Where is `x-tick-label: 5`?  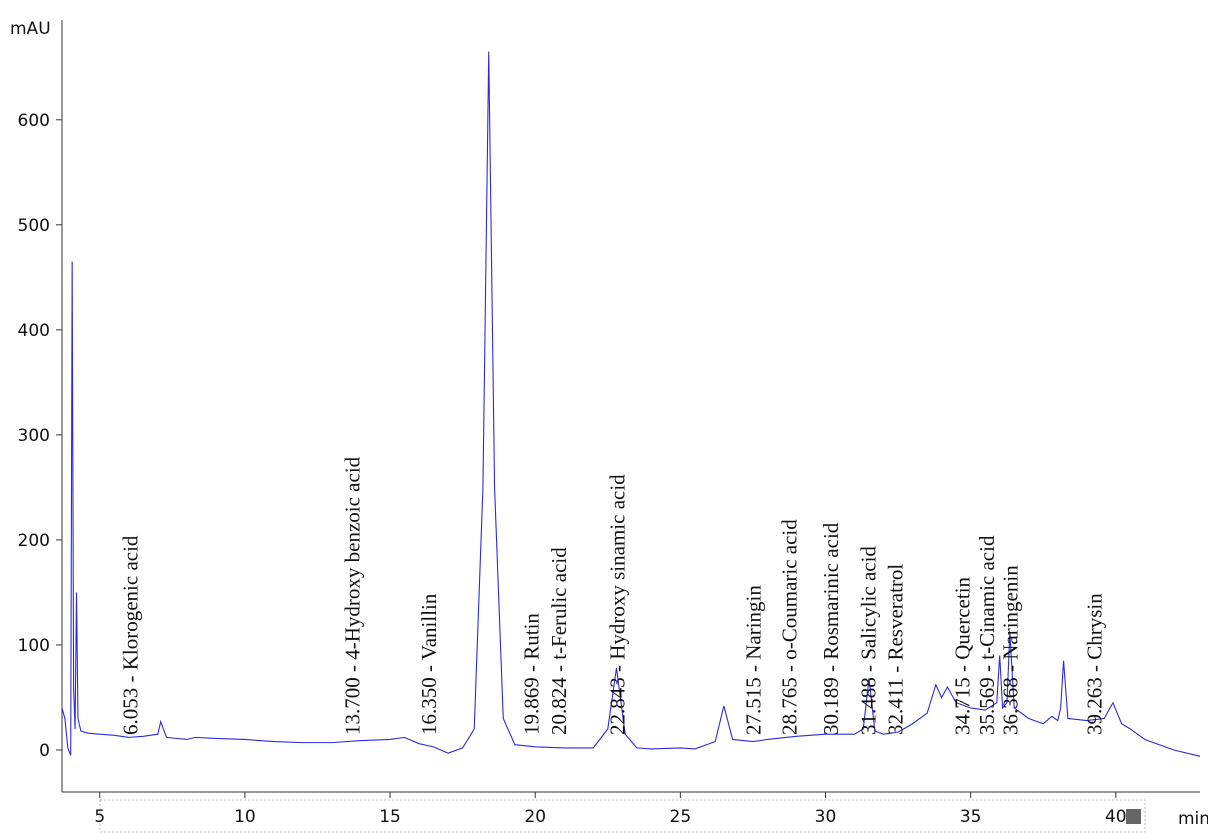
x-tick-label: 5 is located at coordinates (99, 817).